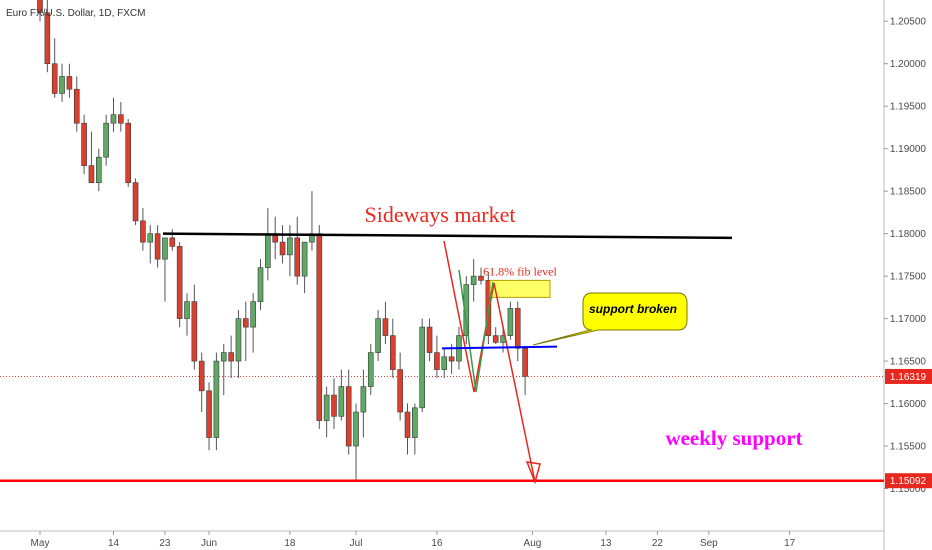 Image resolution: width=932 pixels, height=550 pixels. What do you see at coordinates (908, 234) in the screenshot?
I see `price-tick-label: 1.18000` at bounding box center [908, 234].